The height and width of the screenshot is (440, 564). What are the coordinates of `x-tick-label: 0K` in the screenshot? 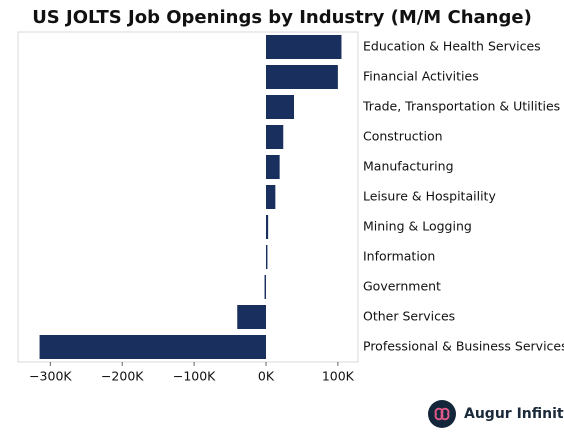 It's located at (266, 376).